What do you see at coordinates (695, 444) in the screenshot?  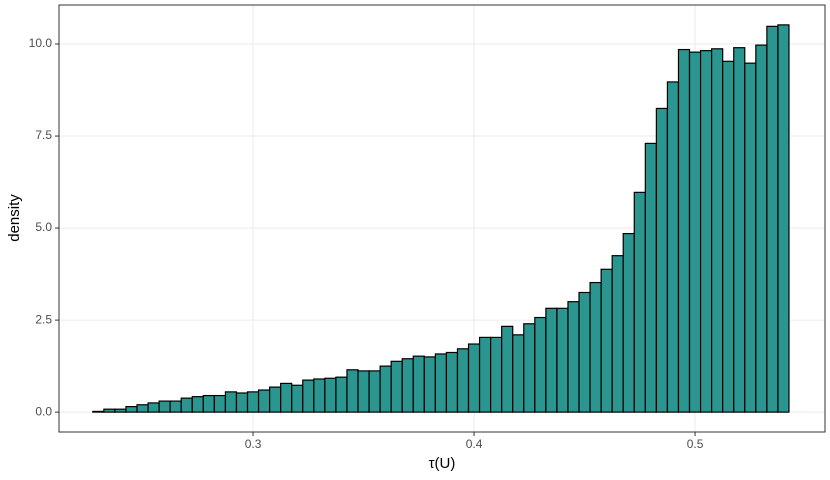 I see `x-tick-label: 0.5` at bounding box center [695, 444].